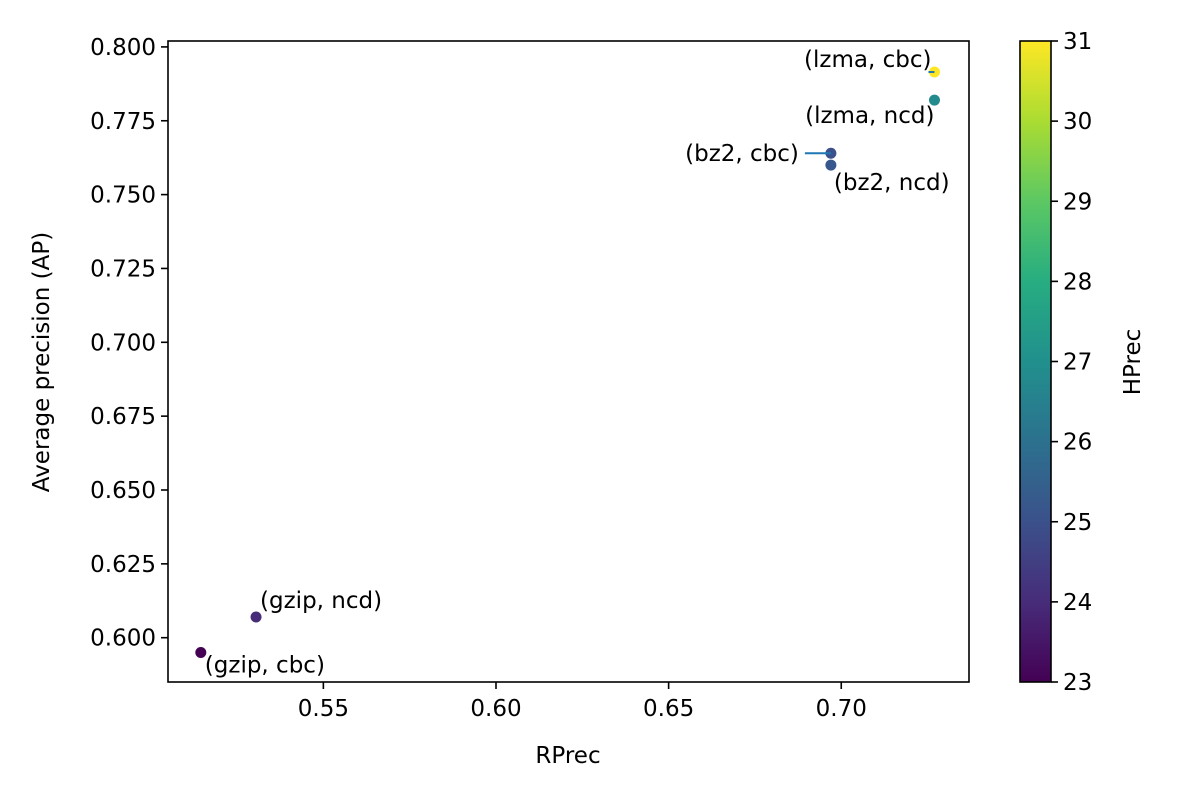 This screenshot has height=805, width=1200. Describe the element at coordinates (323, 709) in the screenshot. I see `x-tick-label: 0.55` at that location.